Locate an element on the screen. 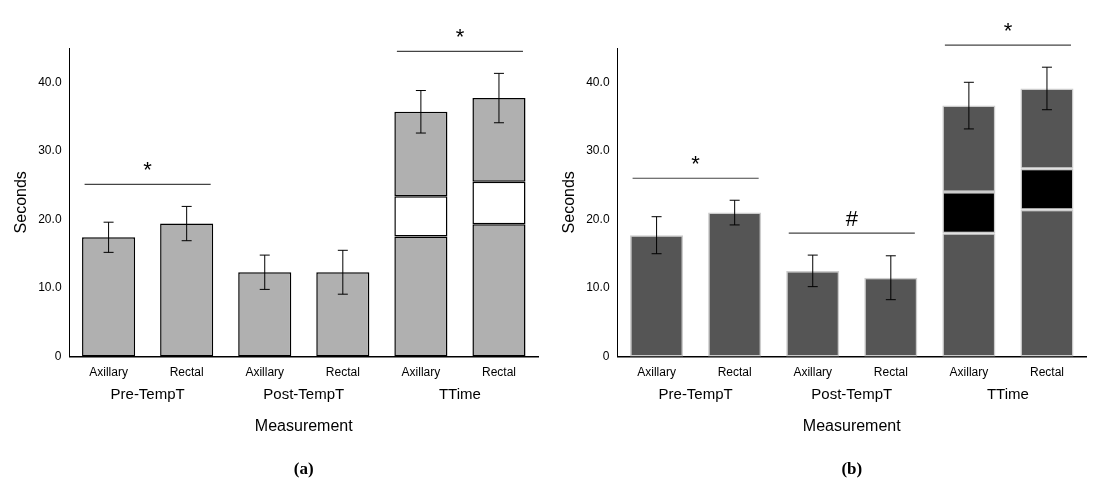 The image size is (1106, 491). text: (b) is located at coordinates (852, 468).